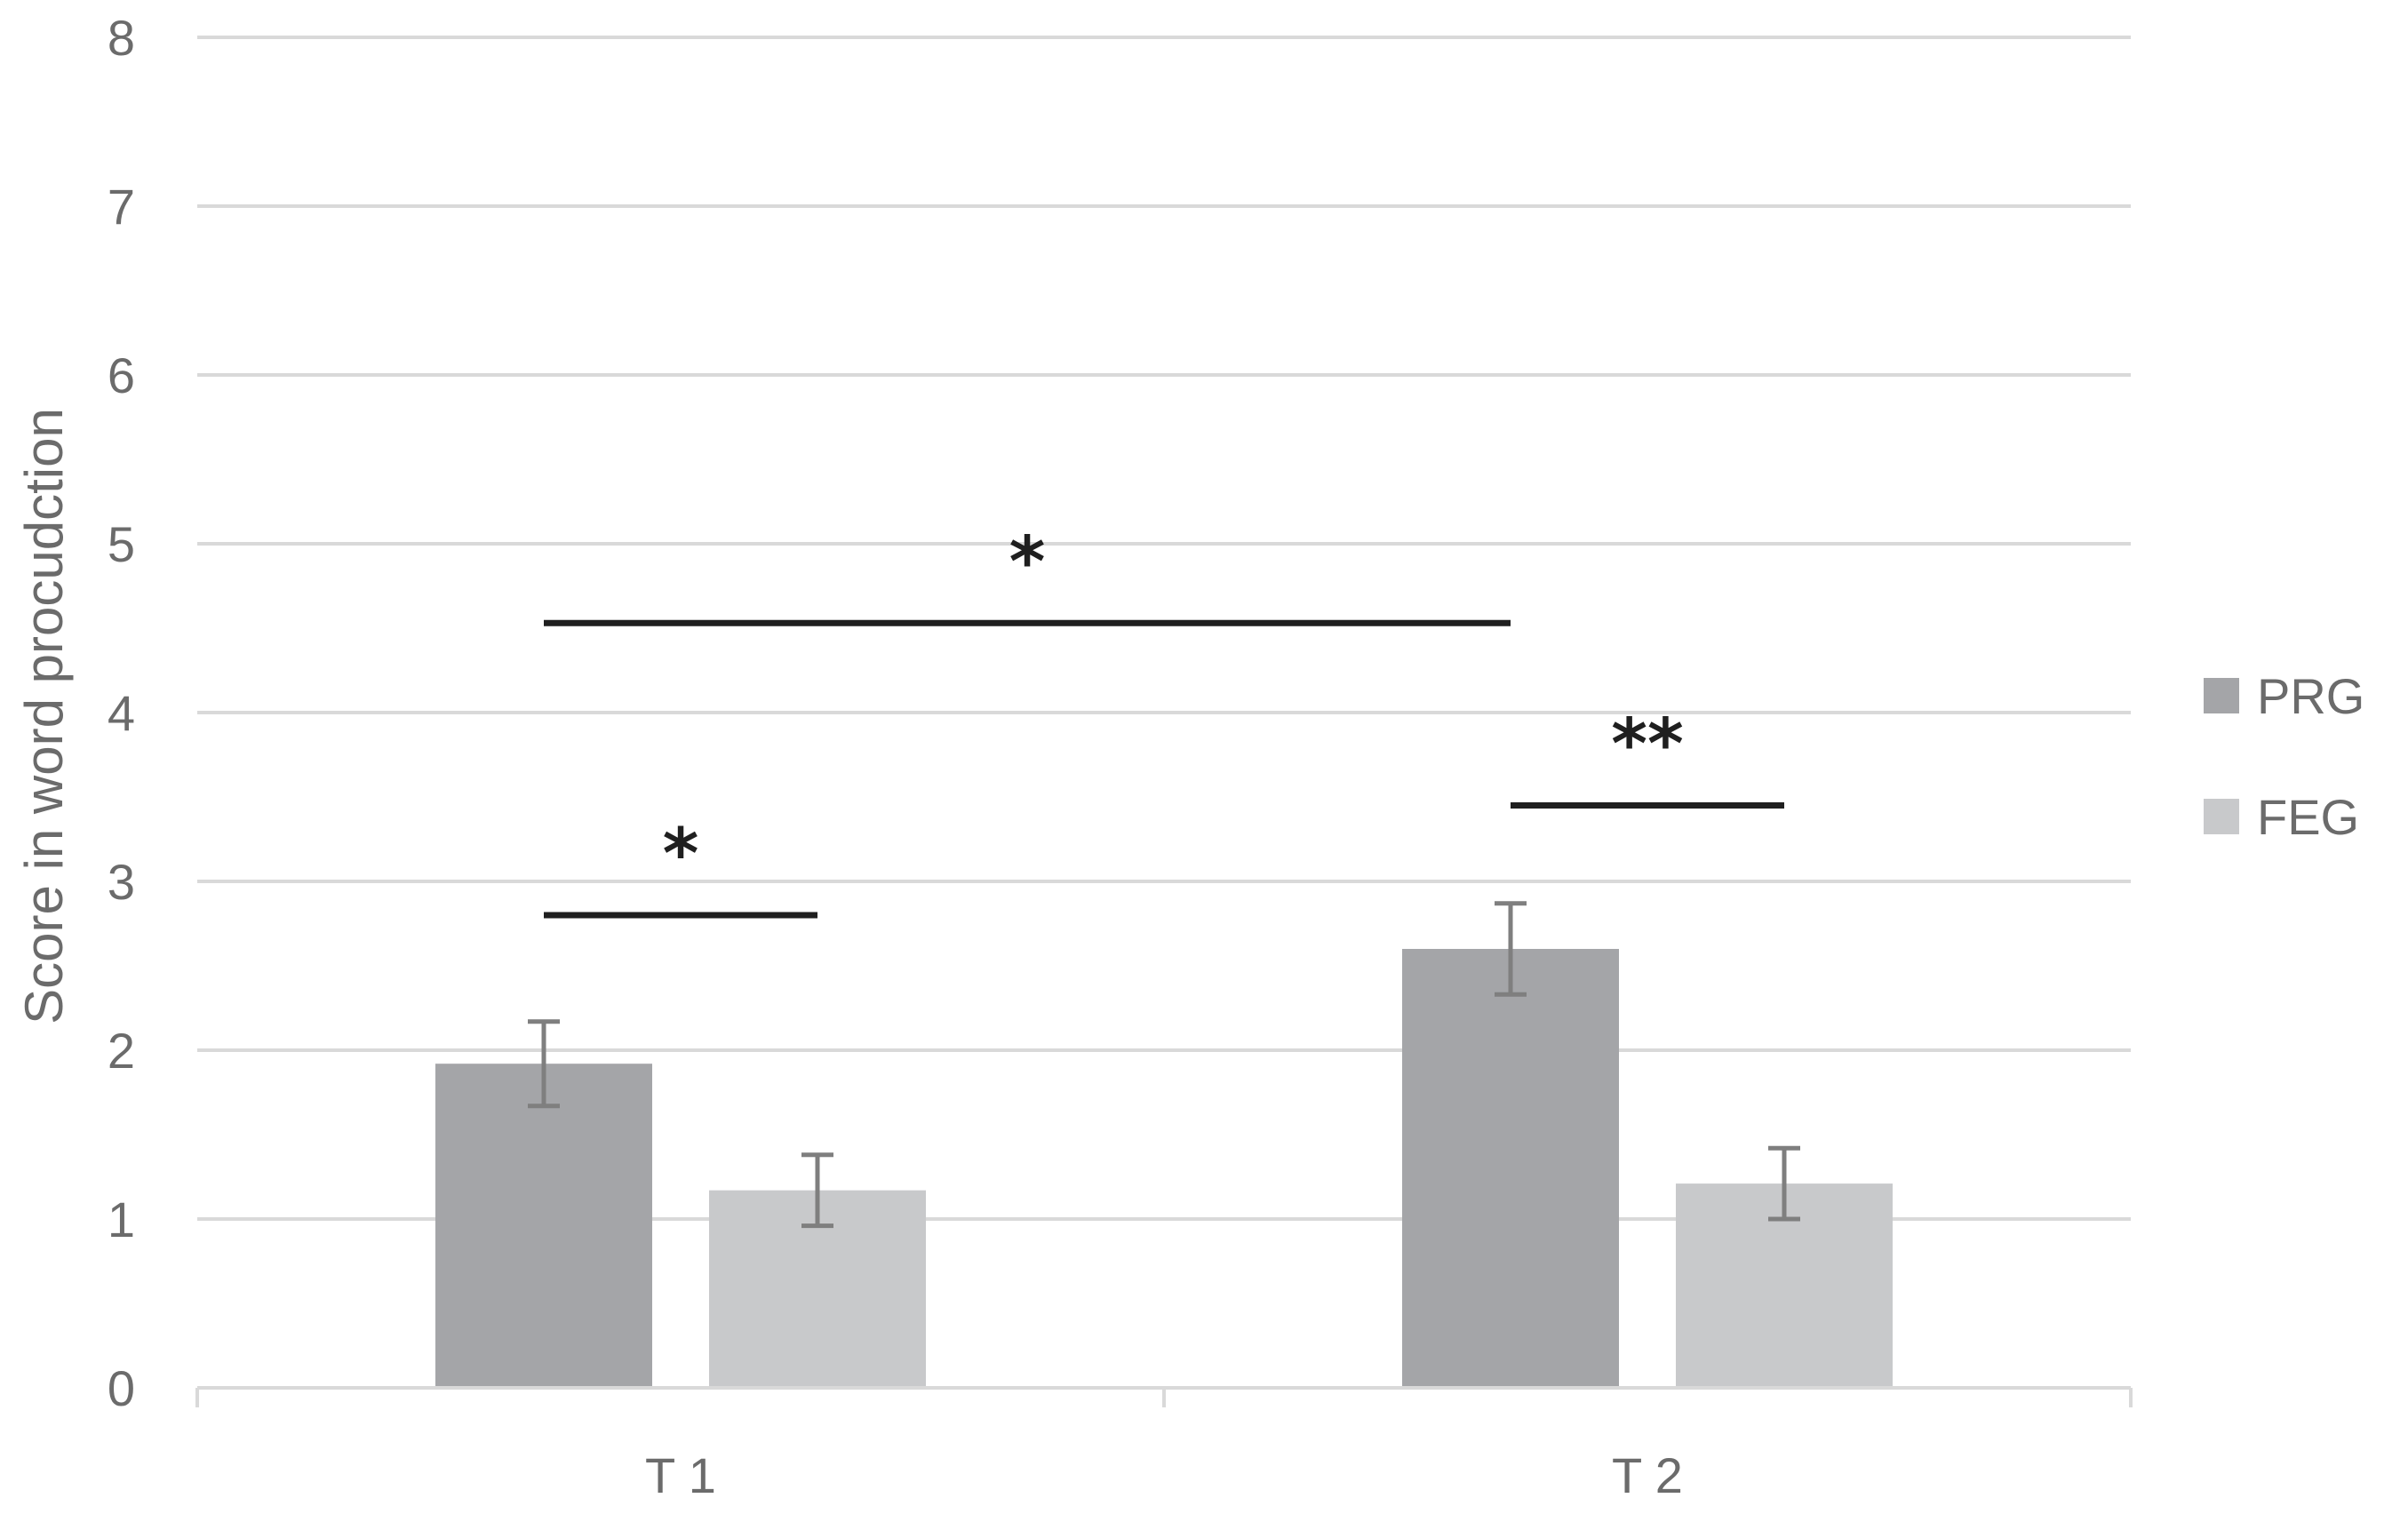 This screenshot has width=2408, height=1514. I want to click on x-tick-label: T 2, so click(1647, 1475).